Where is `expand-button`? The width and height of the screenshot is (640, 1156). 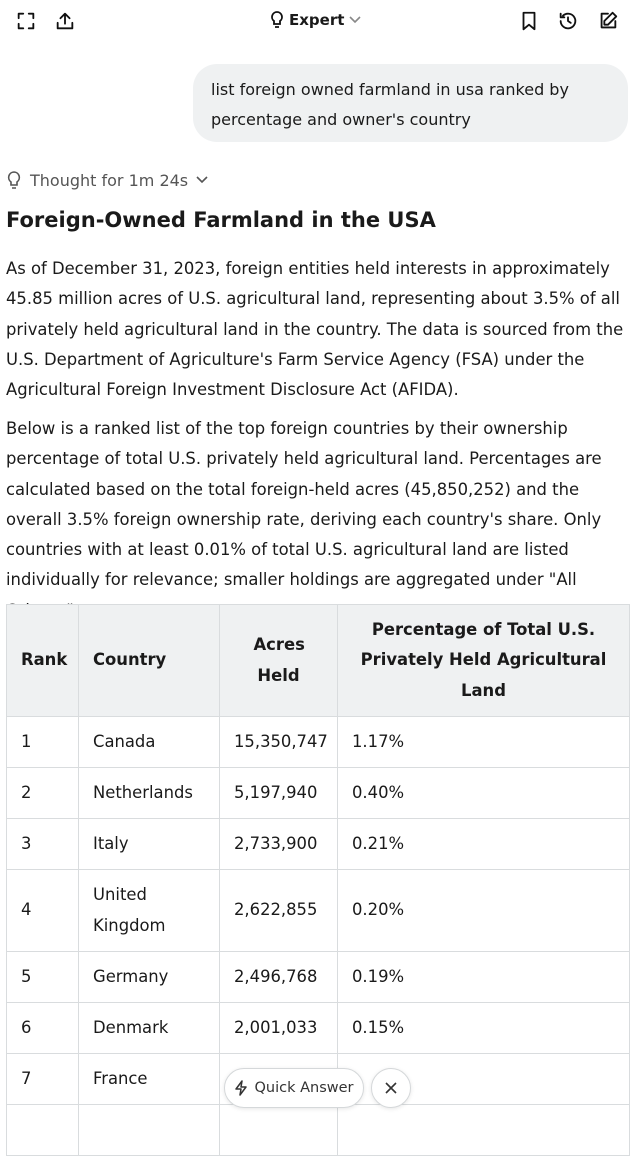 expand-button is located at coordinates (26, 21).